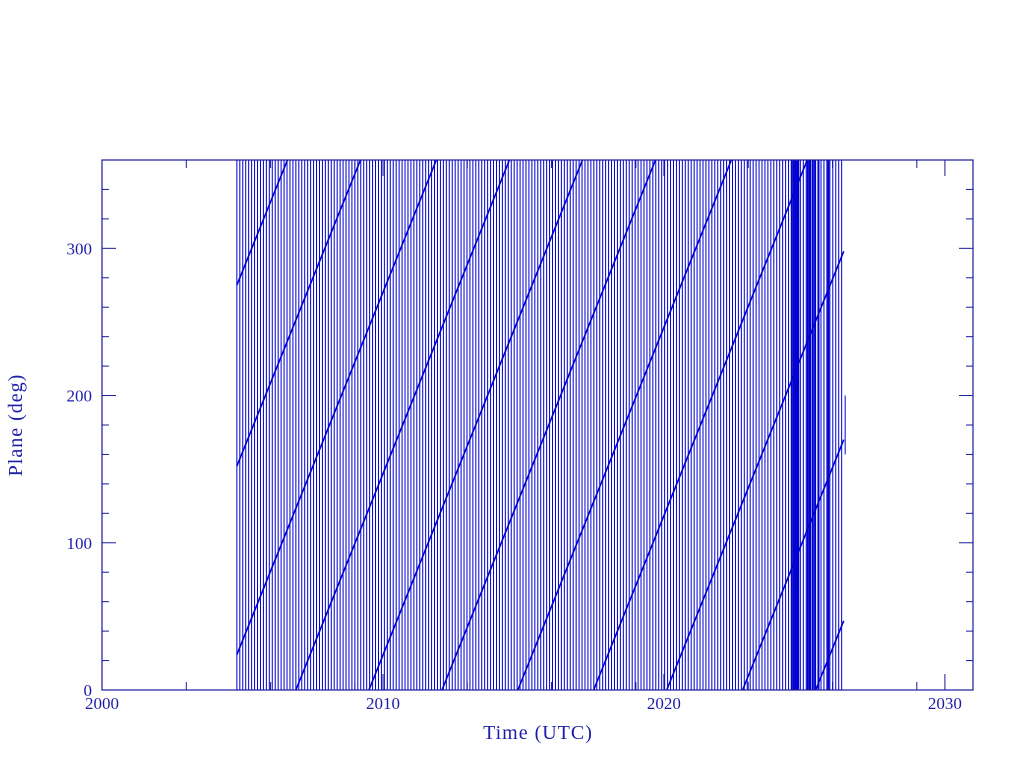 The height and width of the screenshot is (768, 1024). Describe the element at coordinates (102, 703) in the screenshot. I see `x-tick-label: 2000` at that location.